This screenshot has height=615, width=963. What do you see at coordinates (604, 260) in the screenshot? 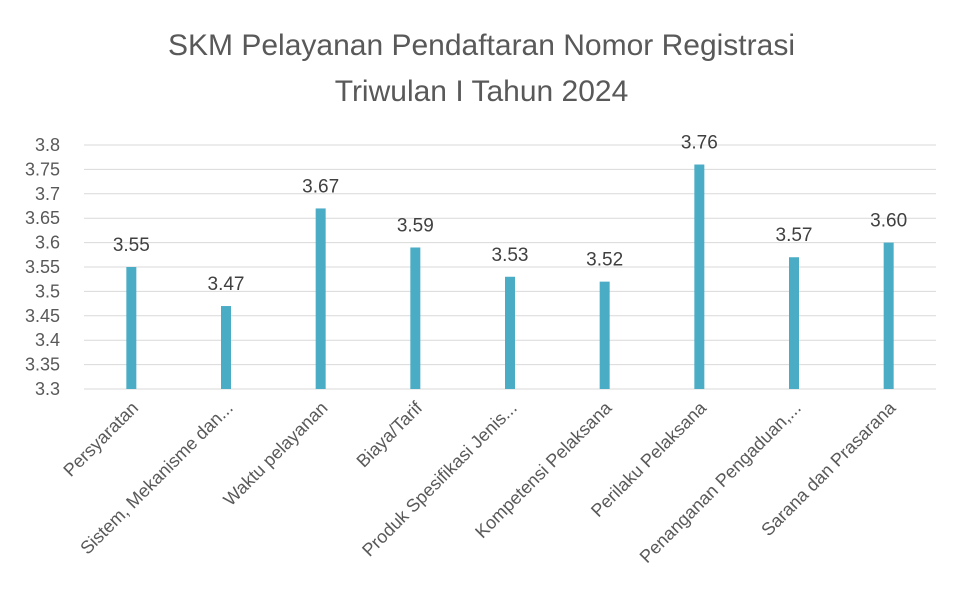
I see `data-label: 3.52` at bounding box center [604, 260].